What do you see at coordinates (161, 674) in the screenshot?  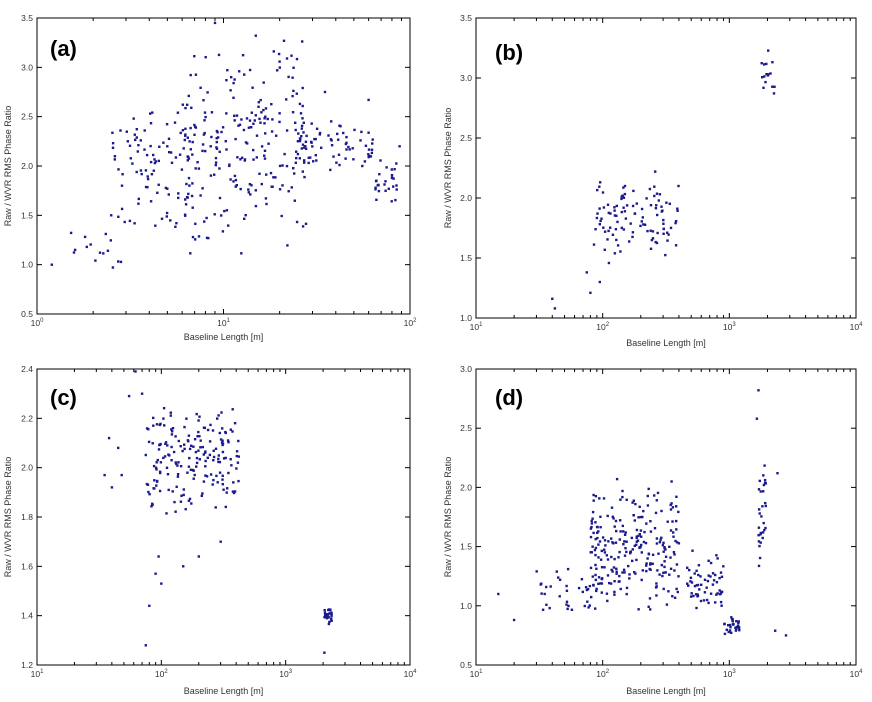 I see `x-tick-label: 102` at bounding box center [161, 674].